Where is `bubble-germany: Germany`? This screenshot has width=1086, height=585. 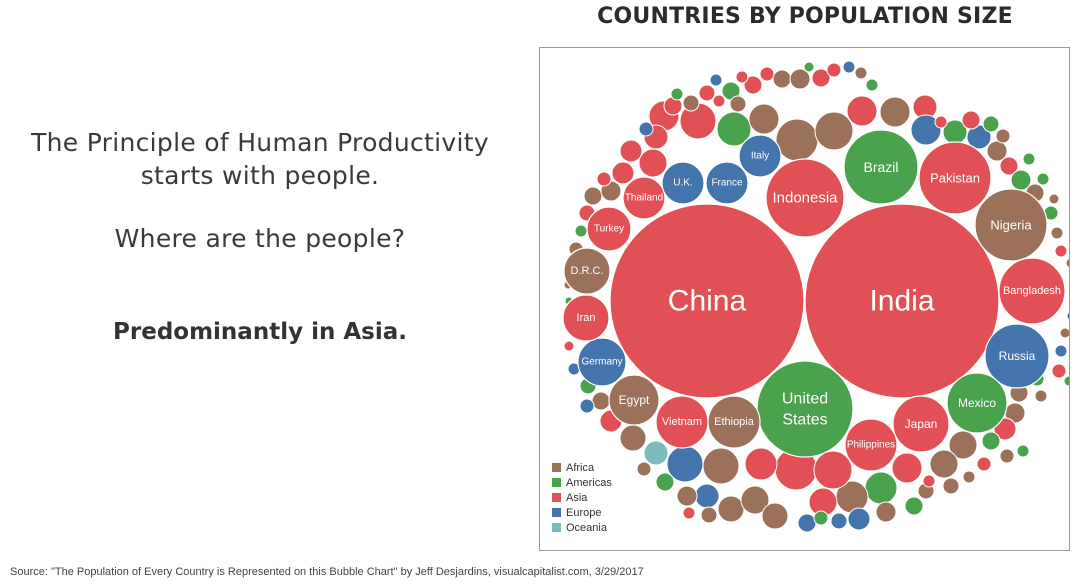 bubble-germany: Germany is located at coordinates (602, 362).